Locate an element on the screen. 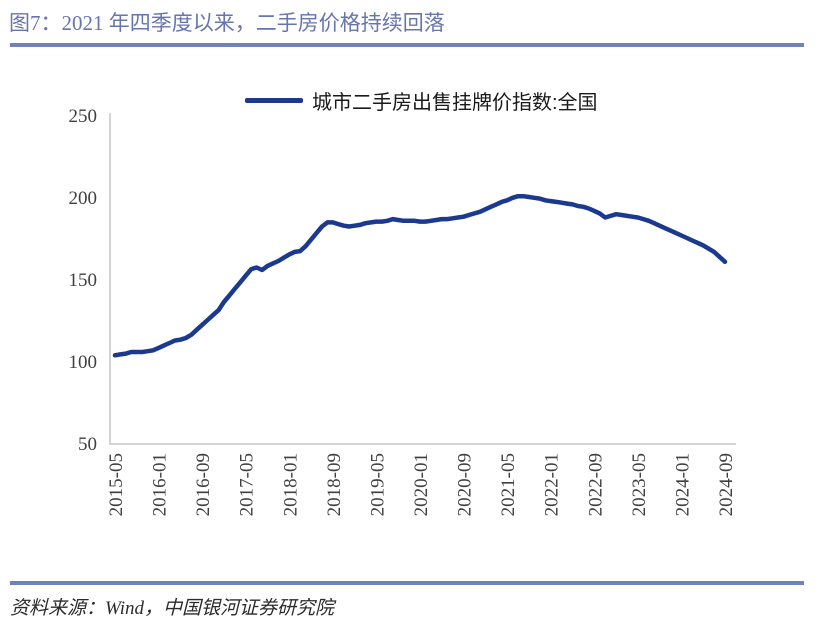  x-tick-label: 2016-01 is located at coordinates (160, 484).